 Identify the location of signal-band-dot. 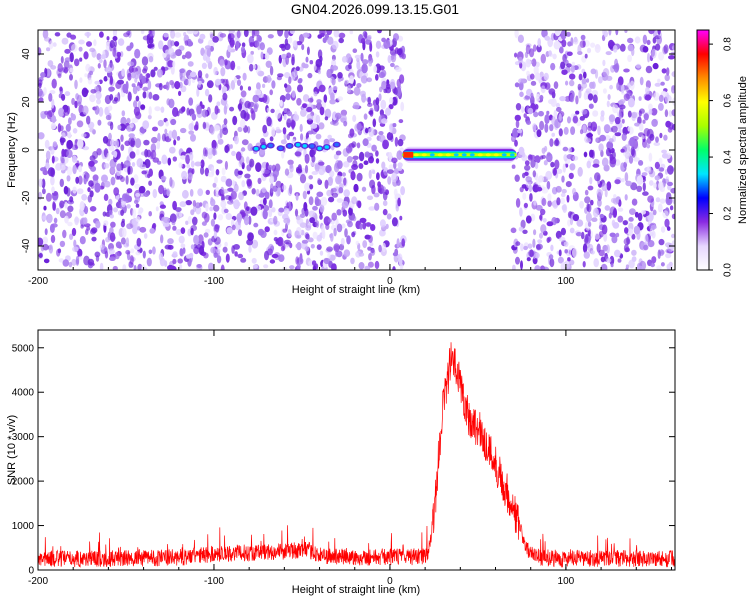
(432, 155).